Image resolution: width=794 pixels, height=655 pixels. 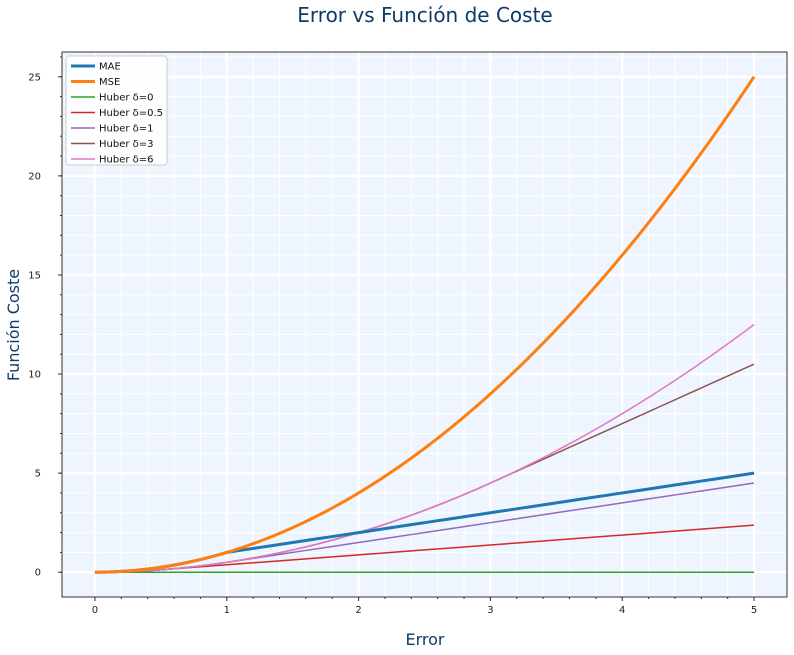 What do you see at coordinates (754, 610) in the screenshot?
I see `x-tick-label: 5` at bounding box center [754, 610].